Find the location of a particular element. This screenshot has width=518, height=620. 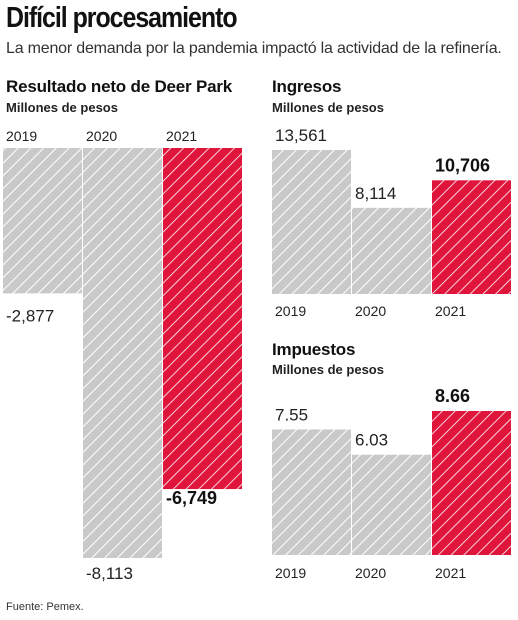

taxes-tick-2021: 2021 is located at coordinates (450, 573).